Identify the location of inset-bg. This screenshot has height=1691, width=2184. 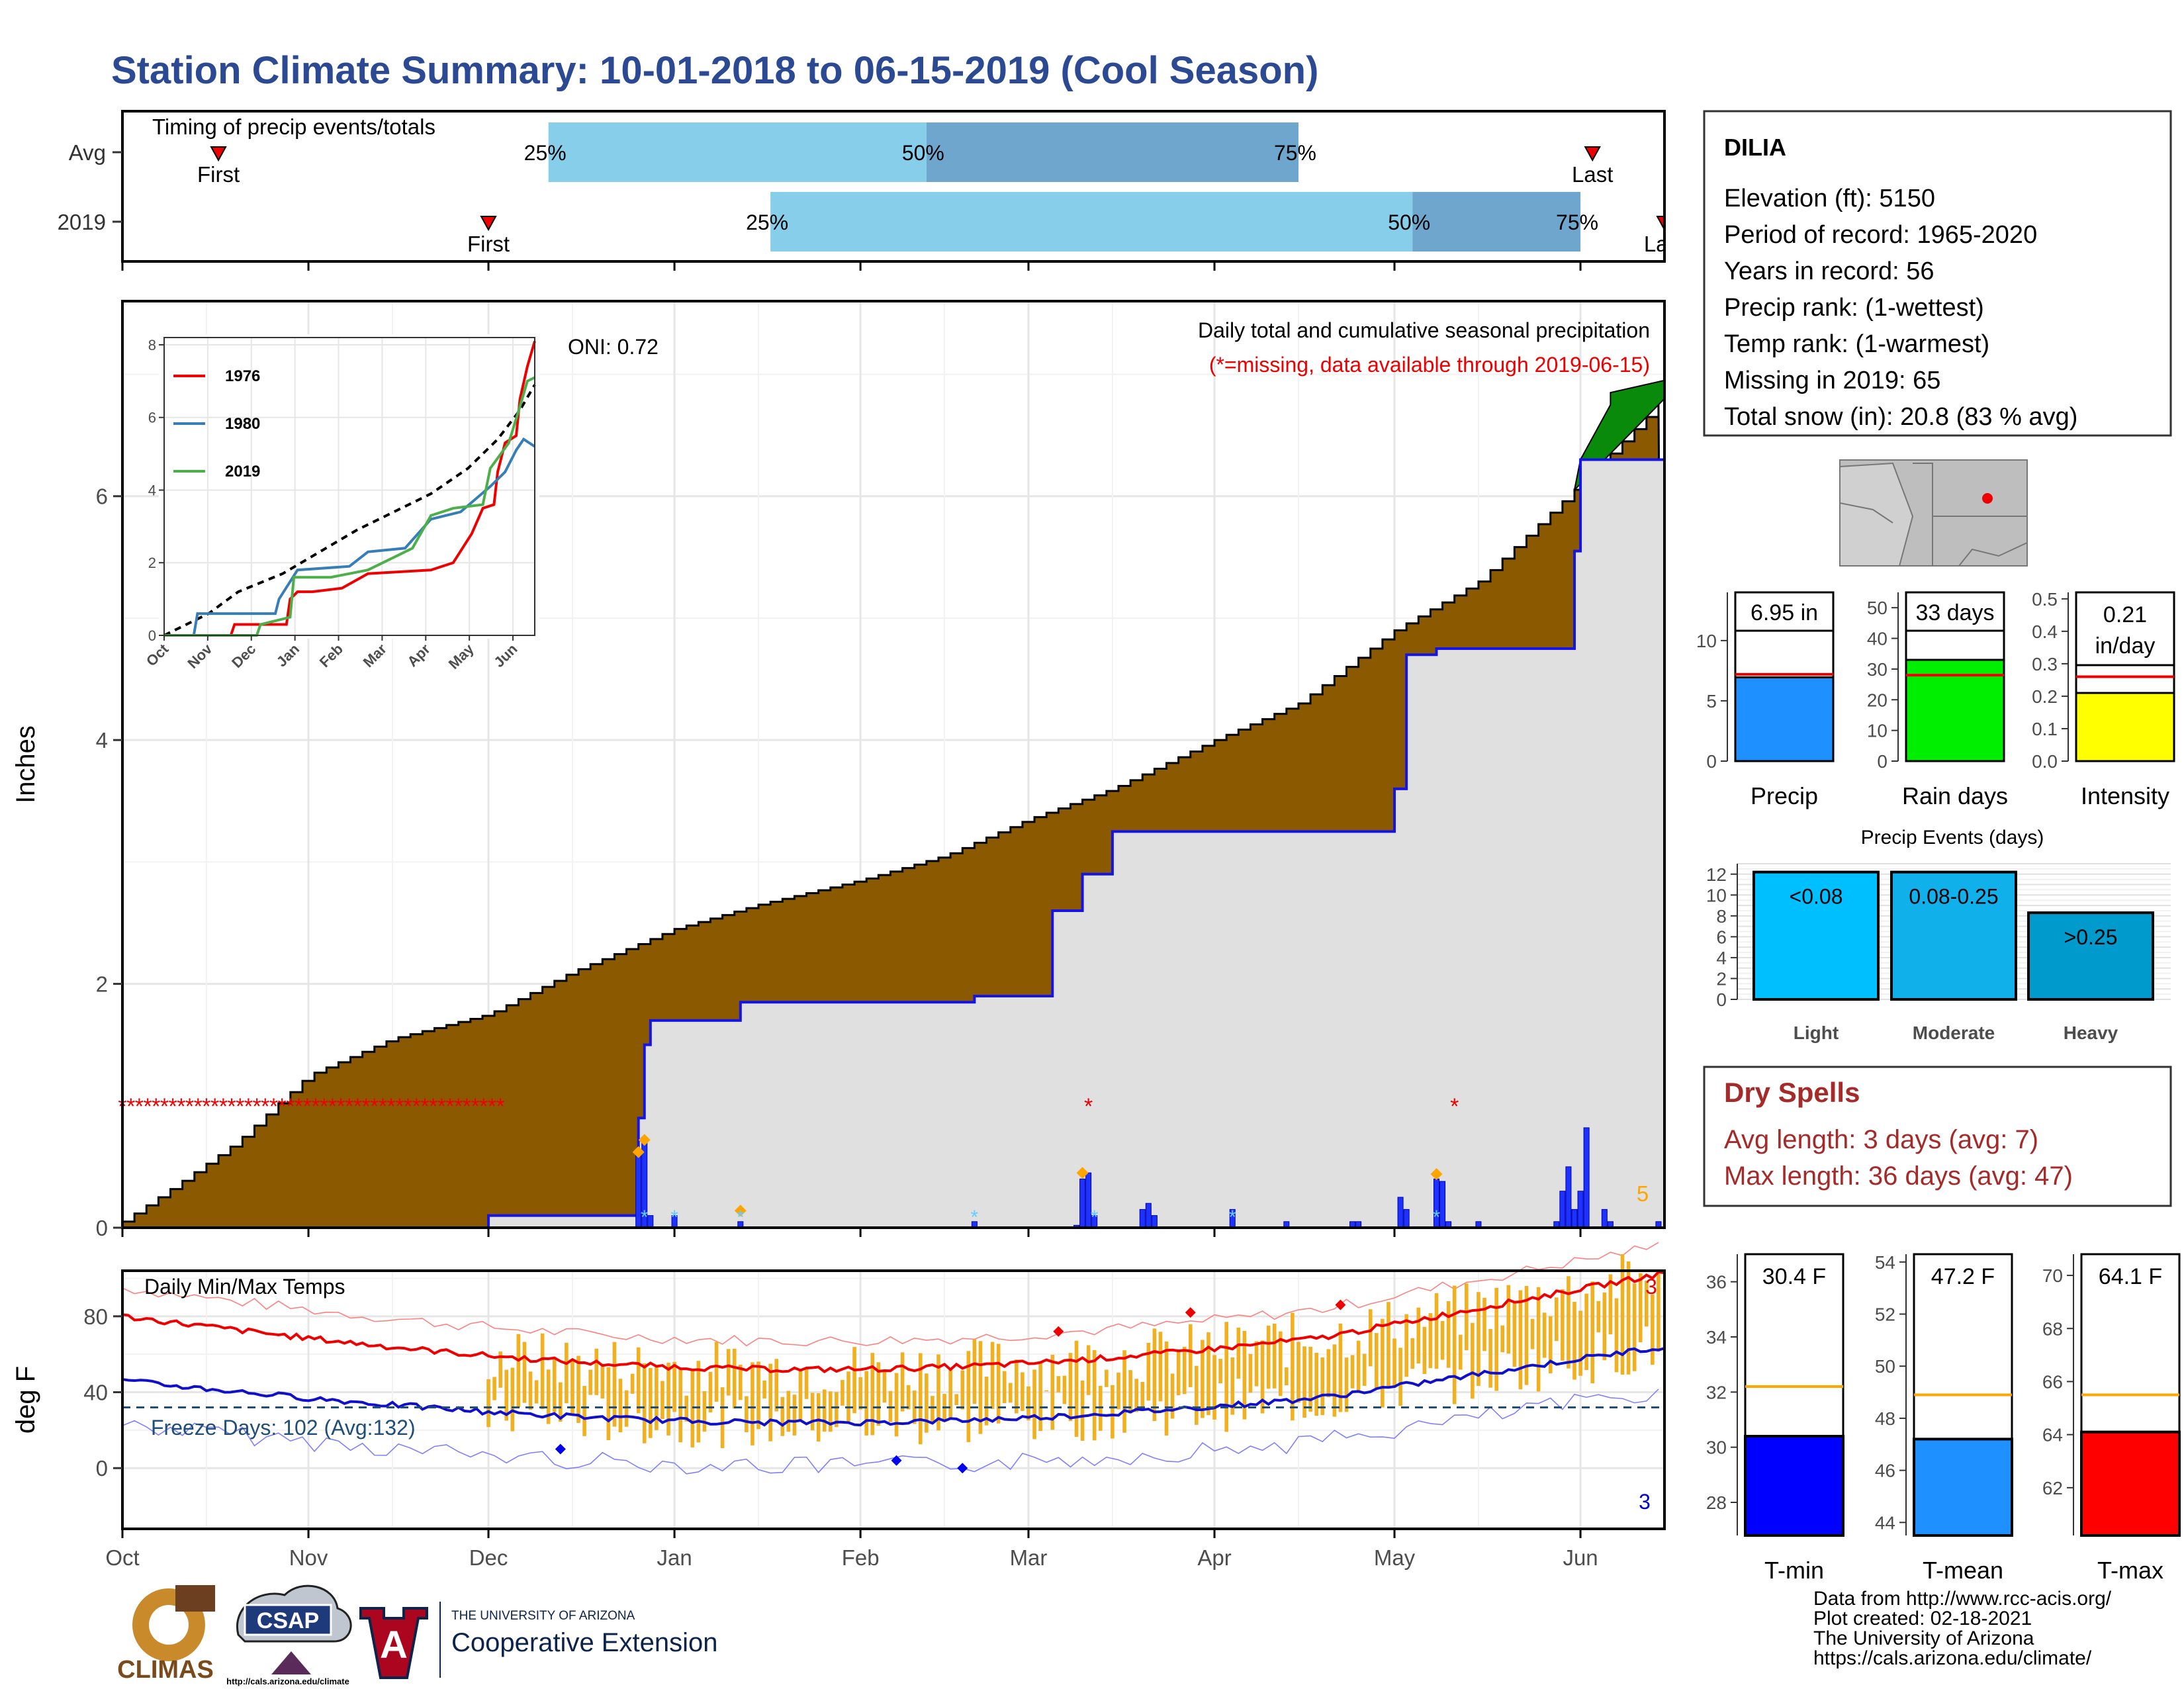
(349, 487).